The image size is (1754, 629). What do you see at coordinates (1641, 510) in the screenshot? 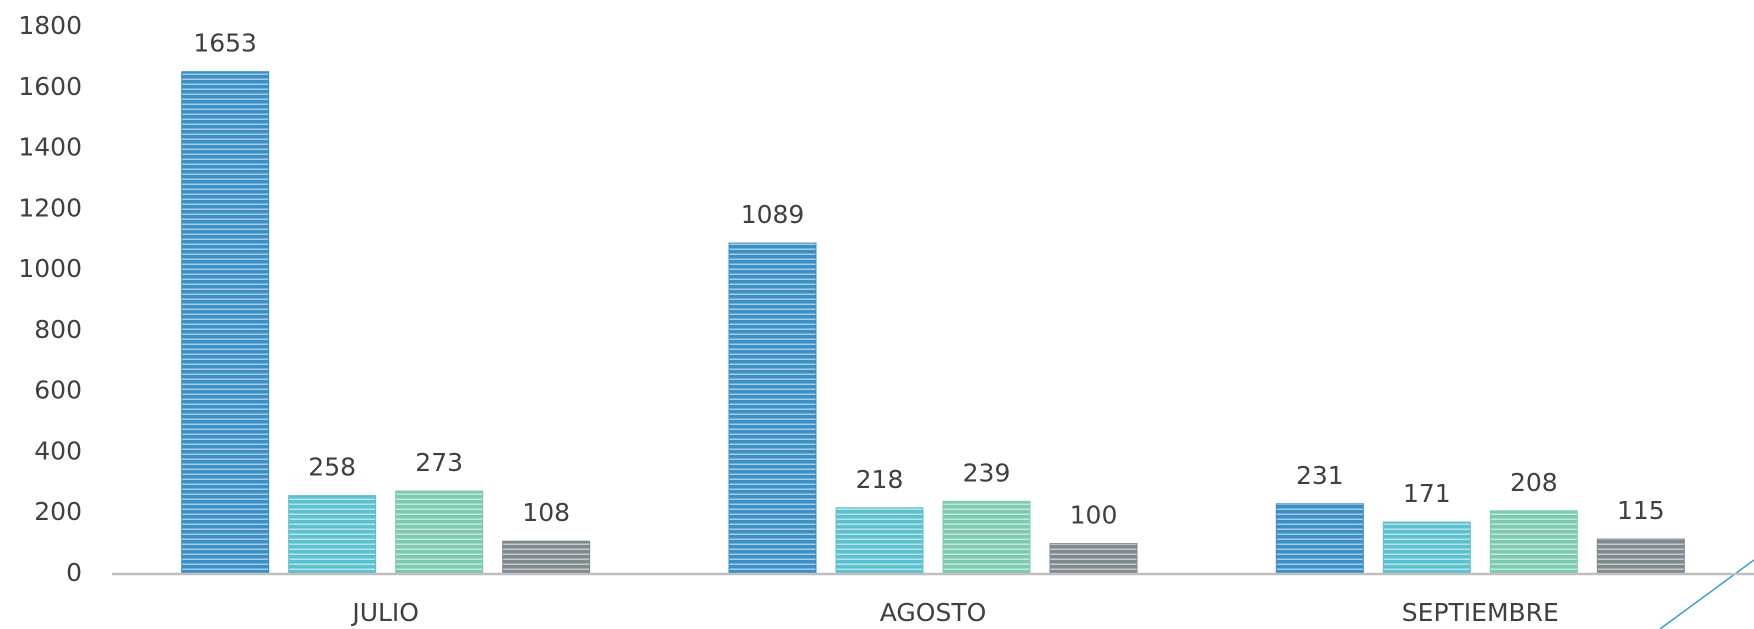
I see `data-label: 115` at bounding box center [1641, 510].